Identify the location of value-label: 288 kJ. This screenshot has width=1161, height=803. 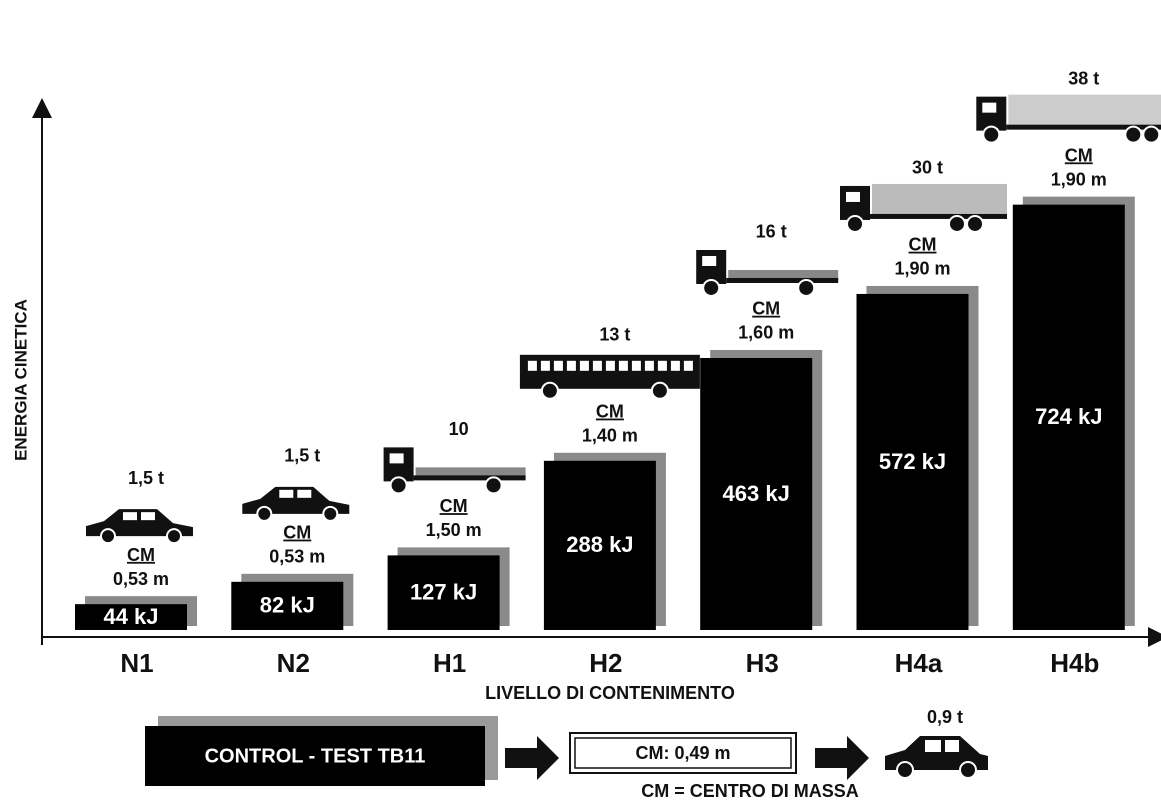
(599, 544).